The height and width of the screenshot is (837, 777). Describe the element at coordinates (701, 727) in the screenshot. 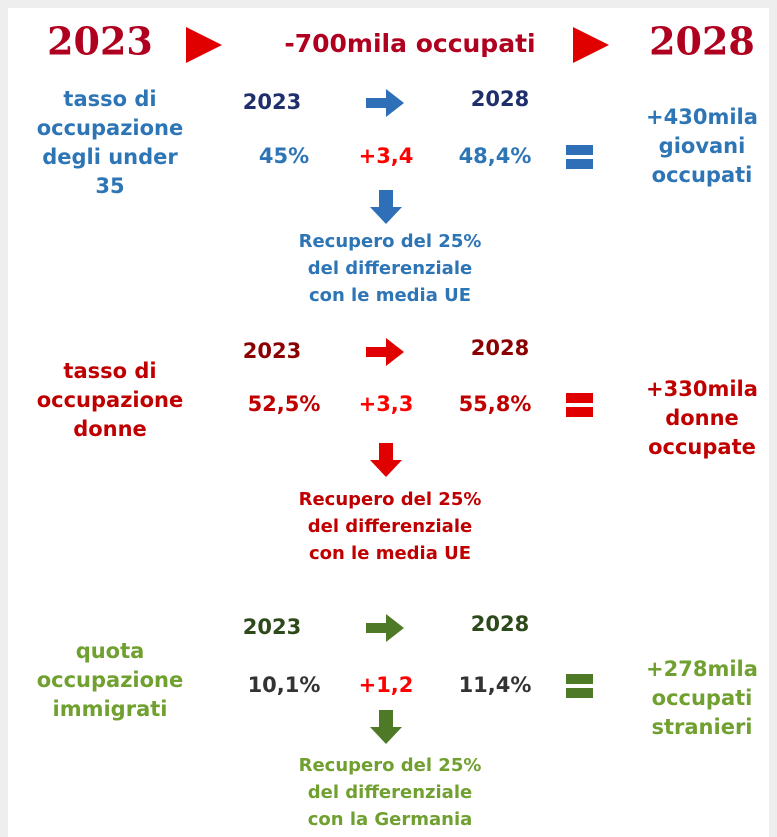

I see `result: stranieri` at that location.